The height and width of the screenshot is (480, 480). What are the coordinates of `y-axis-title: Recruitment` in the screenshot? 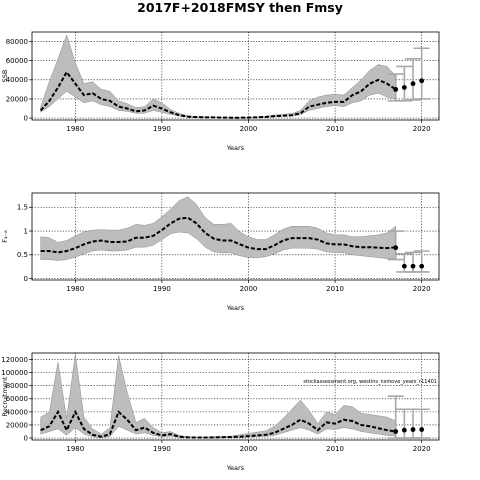 It's located at (5, 396).